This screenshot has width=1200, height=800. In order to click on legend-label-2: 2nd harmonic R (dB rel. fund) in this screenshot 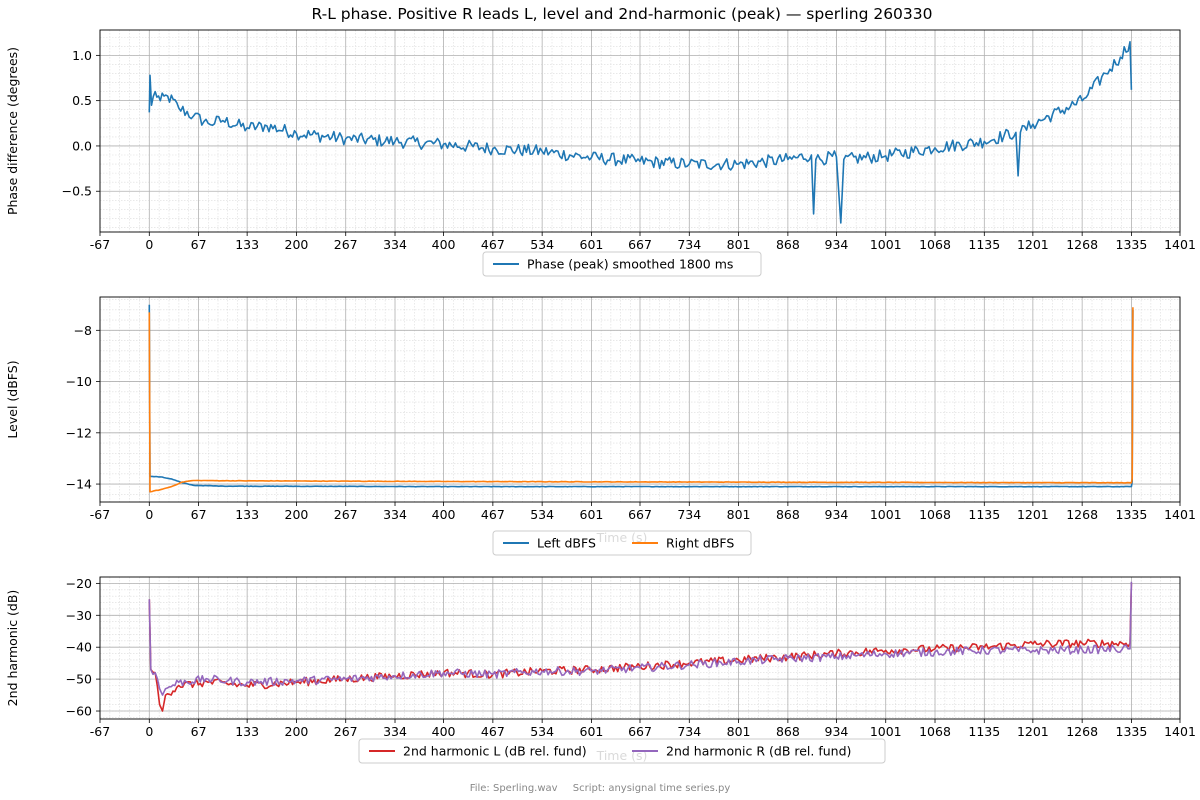, I will do `click(758, 751)`.